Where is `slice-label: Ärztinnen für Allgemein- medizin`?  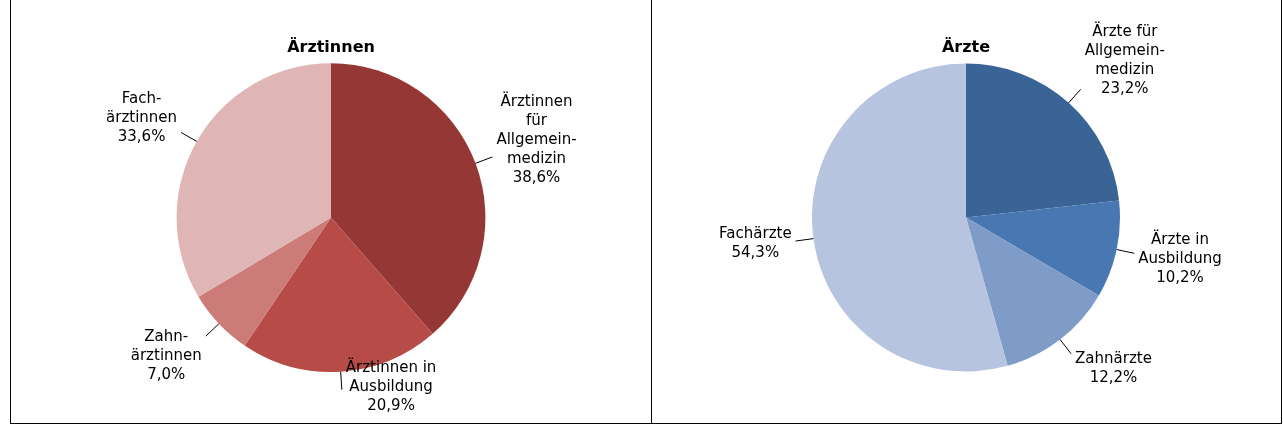
slice-label: Ärztinnen für Allgemein- medizin is located at coordinates (536, 129).